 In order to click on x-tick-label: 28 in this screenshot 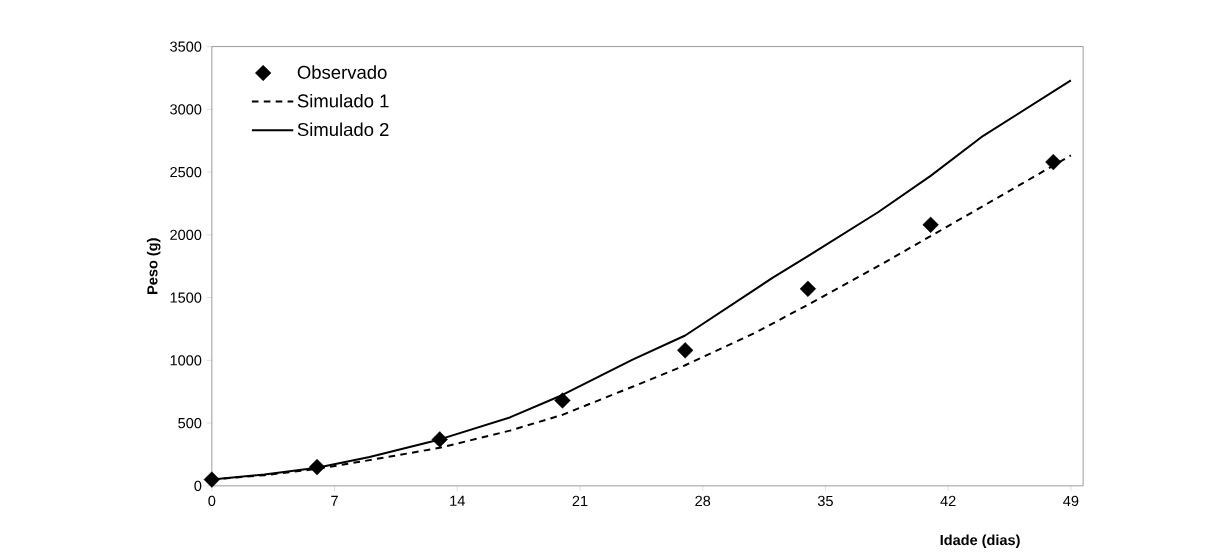, I will do `click(703, 501)`.